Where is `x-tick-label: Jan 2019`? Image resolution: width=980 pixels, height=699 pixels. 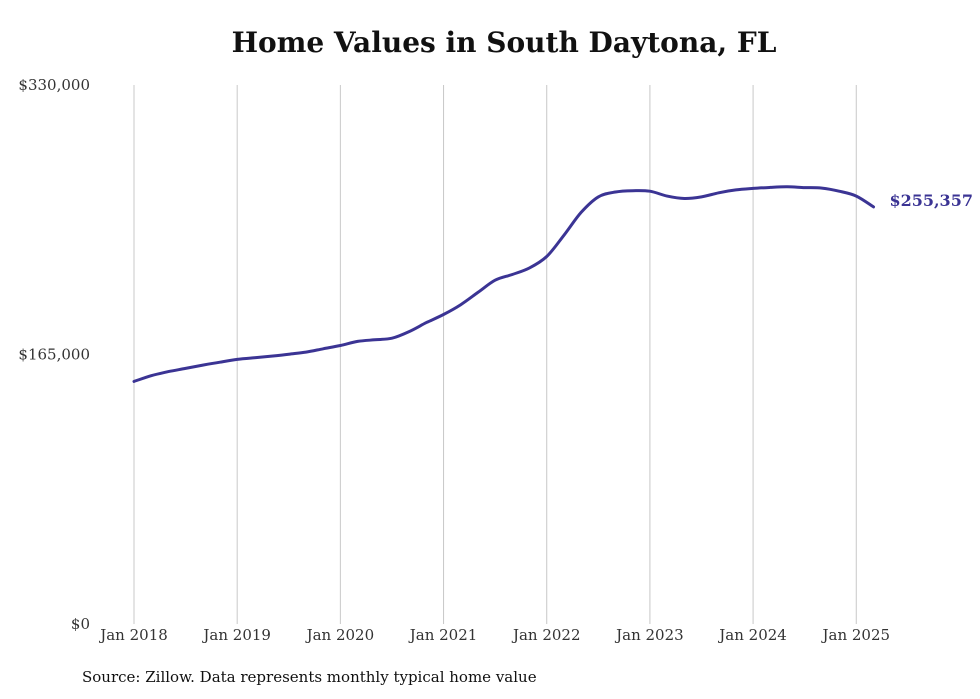
x-tick-label: Jan 2019 is located at coordinates (236, 635).